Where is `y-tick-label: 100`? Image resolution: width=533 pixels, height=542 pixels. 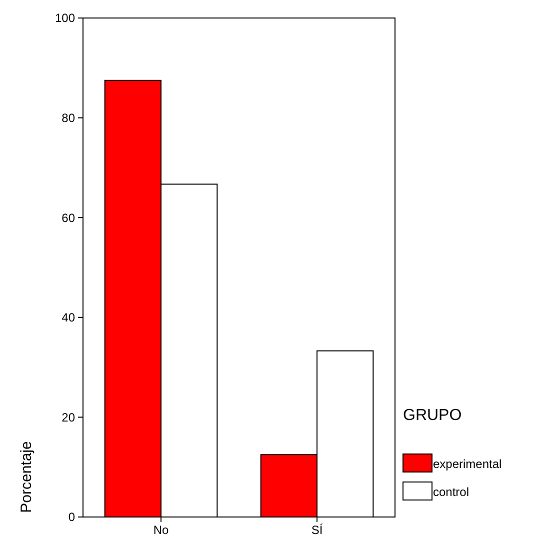
y-tick-label: 100 is located at coordinates (65, 18).